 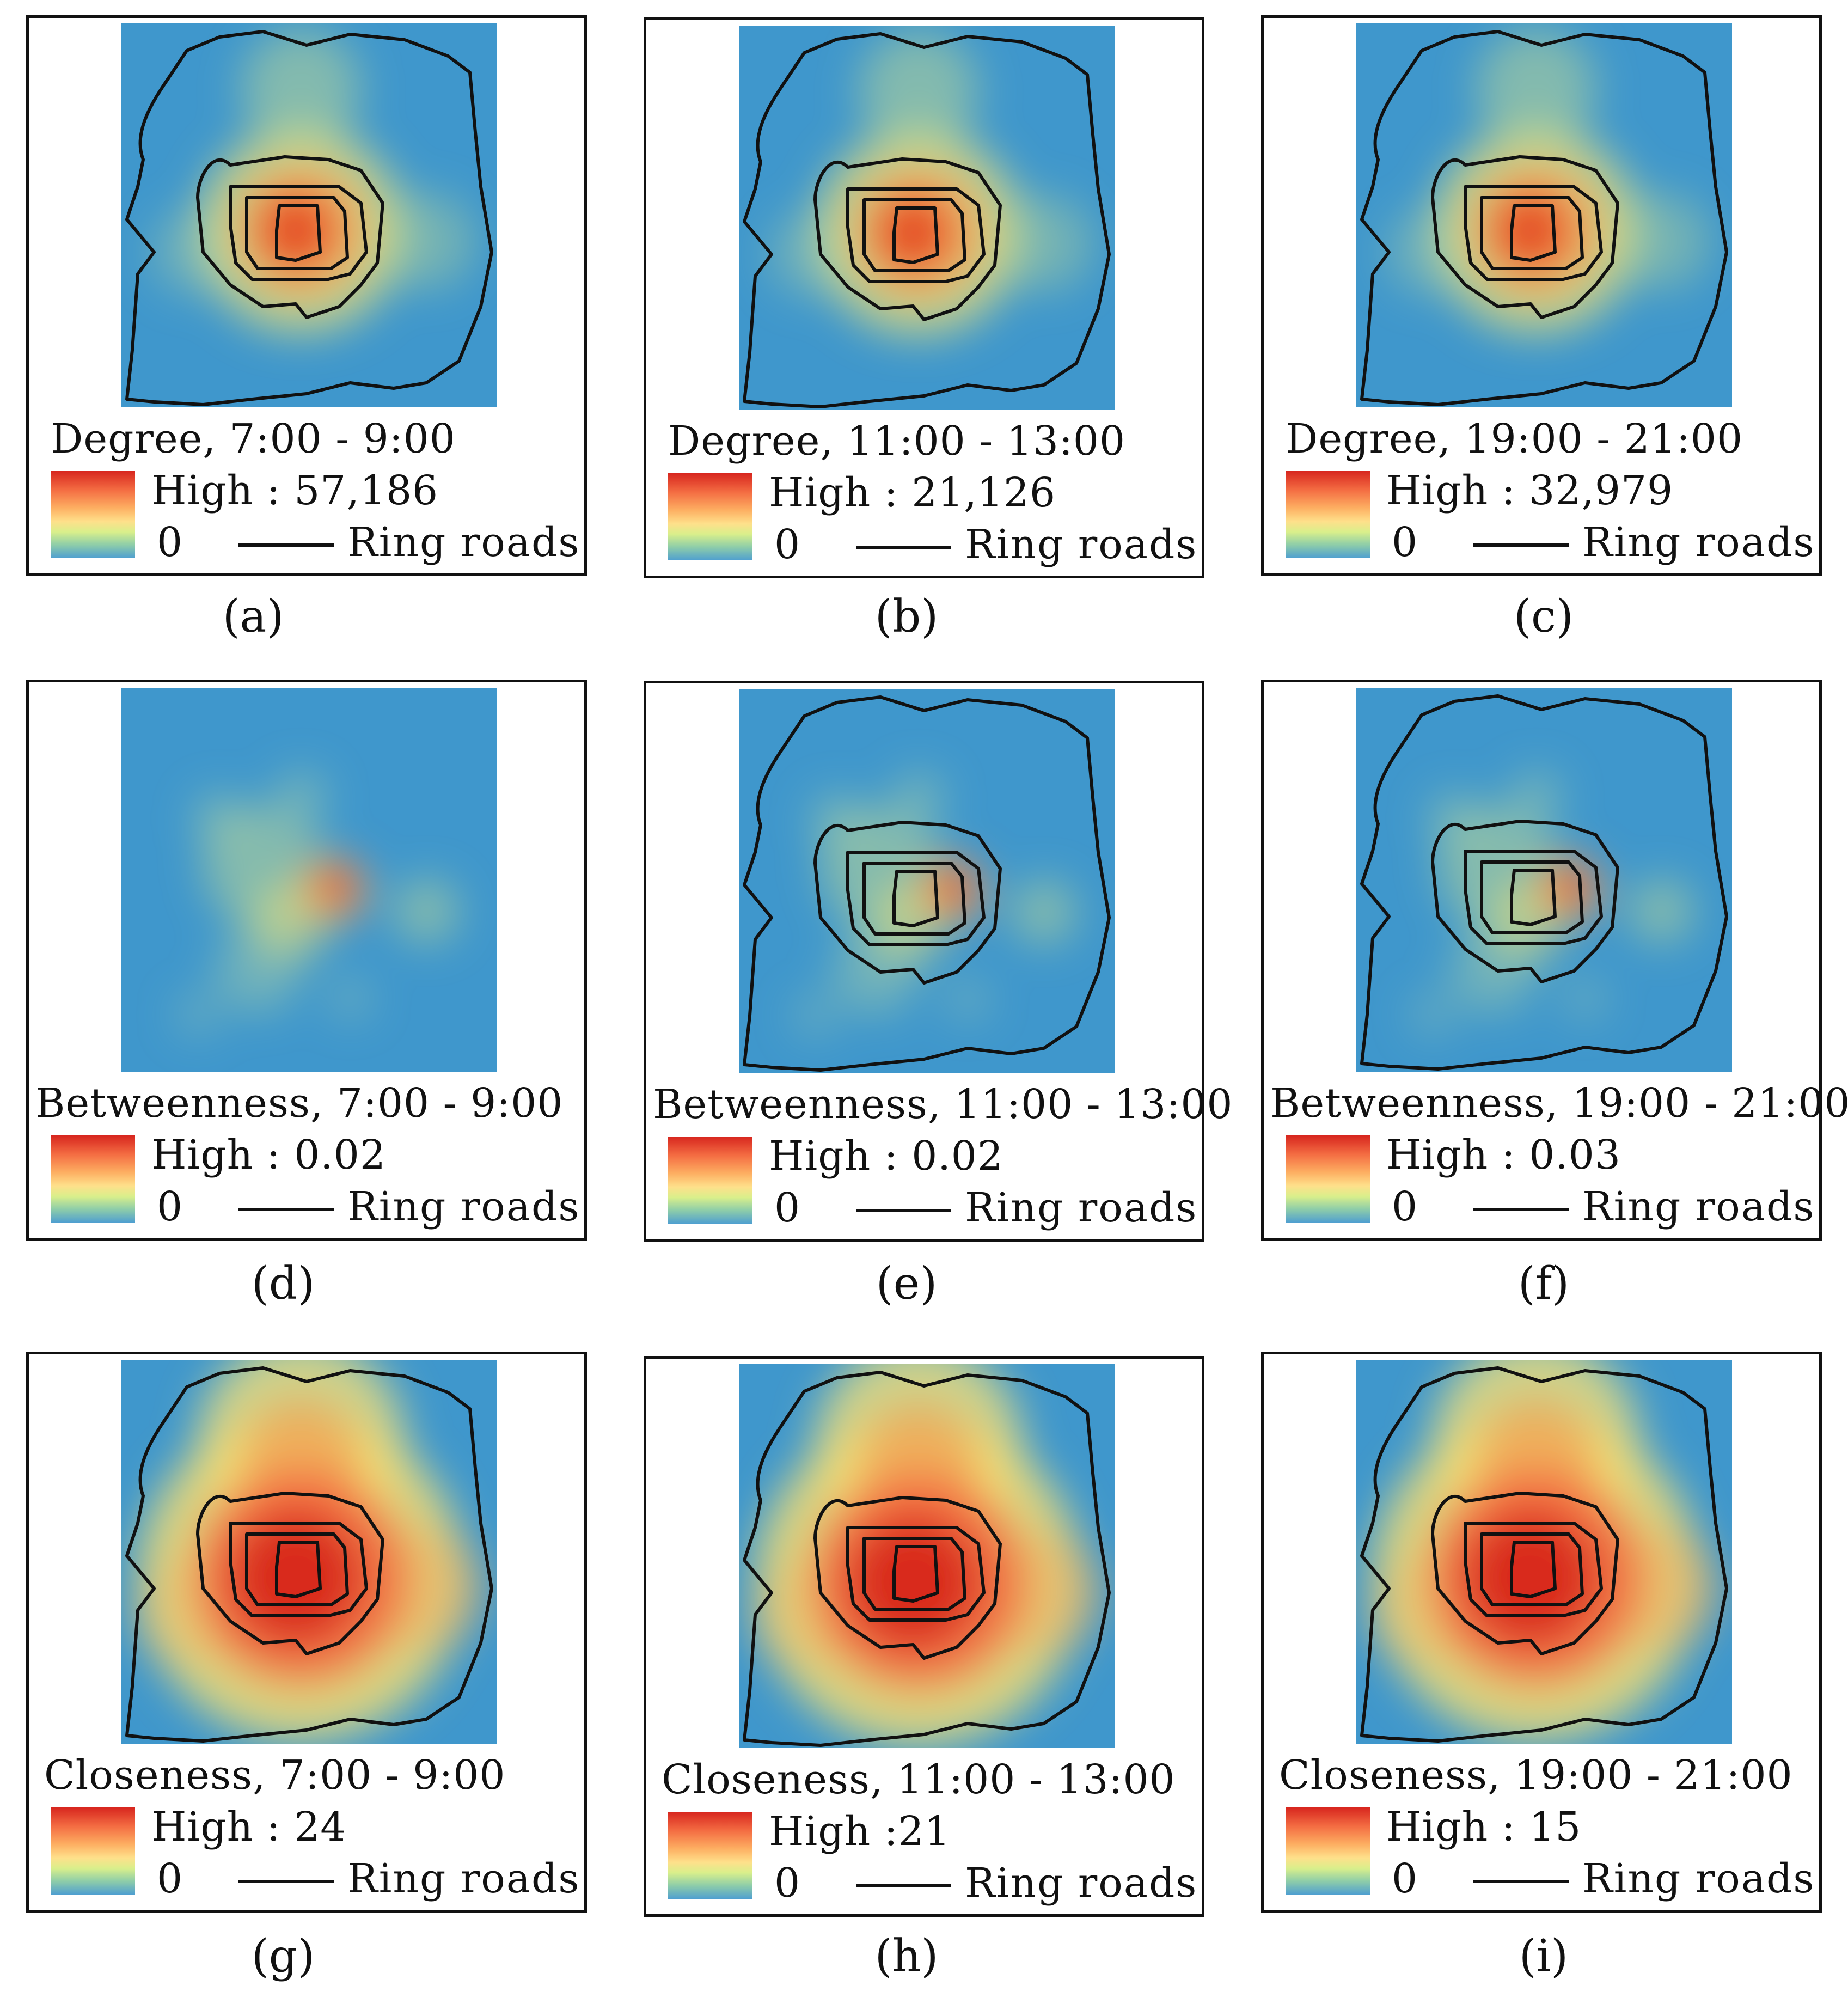 What do you see at coordinates (1514, 439) in the screenshot?
I see `panel-title: Degree, 19:00 - 21:00` at bounding box center [1514, 439].